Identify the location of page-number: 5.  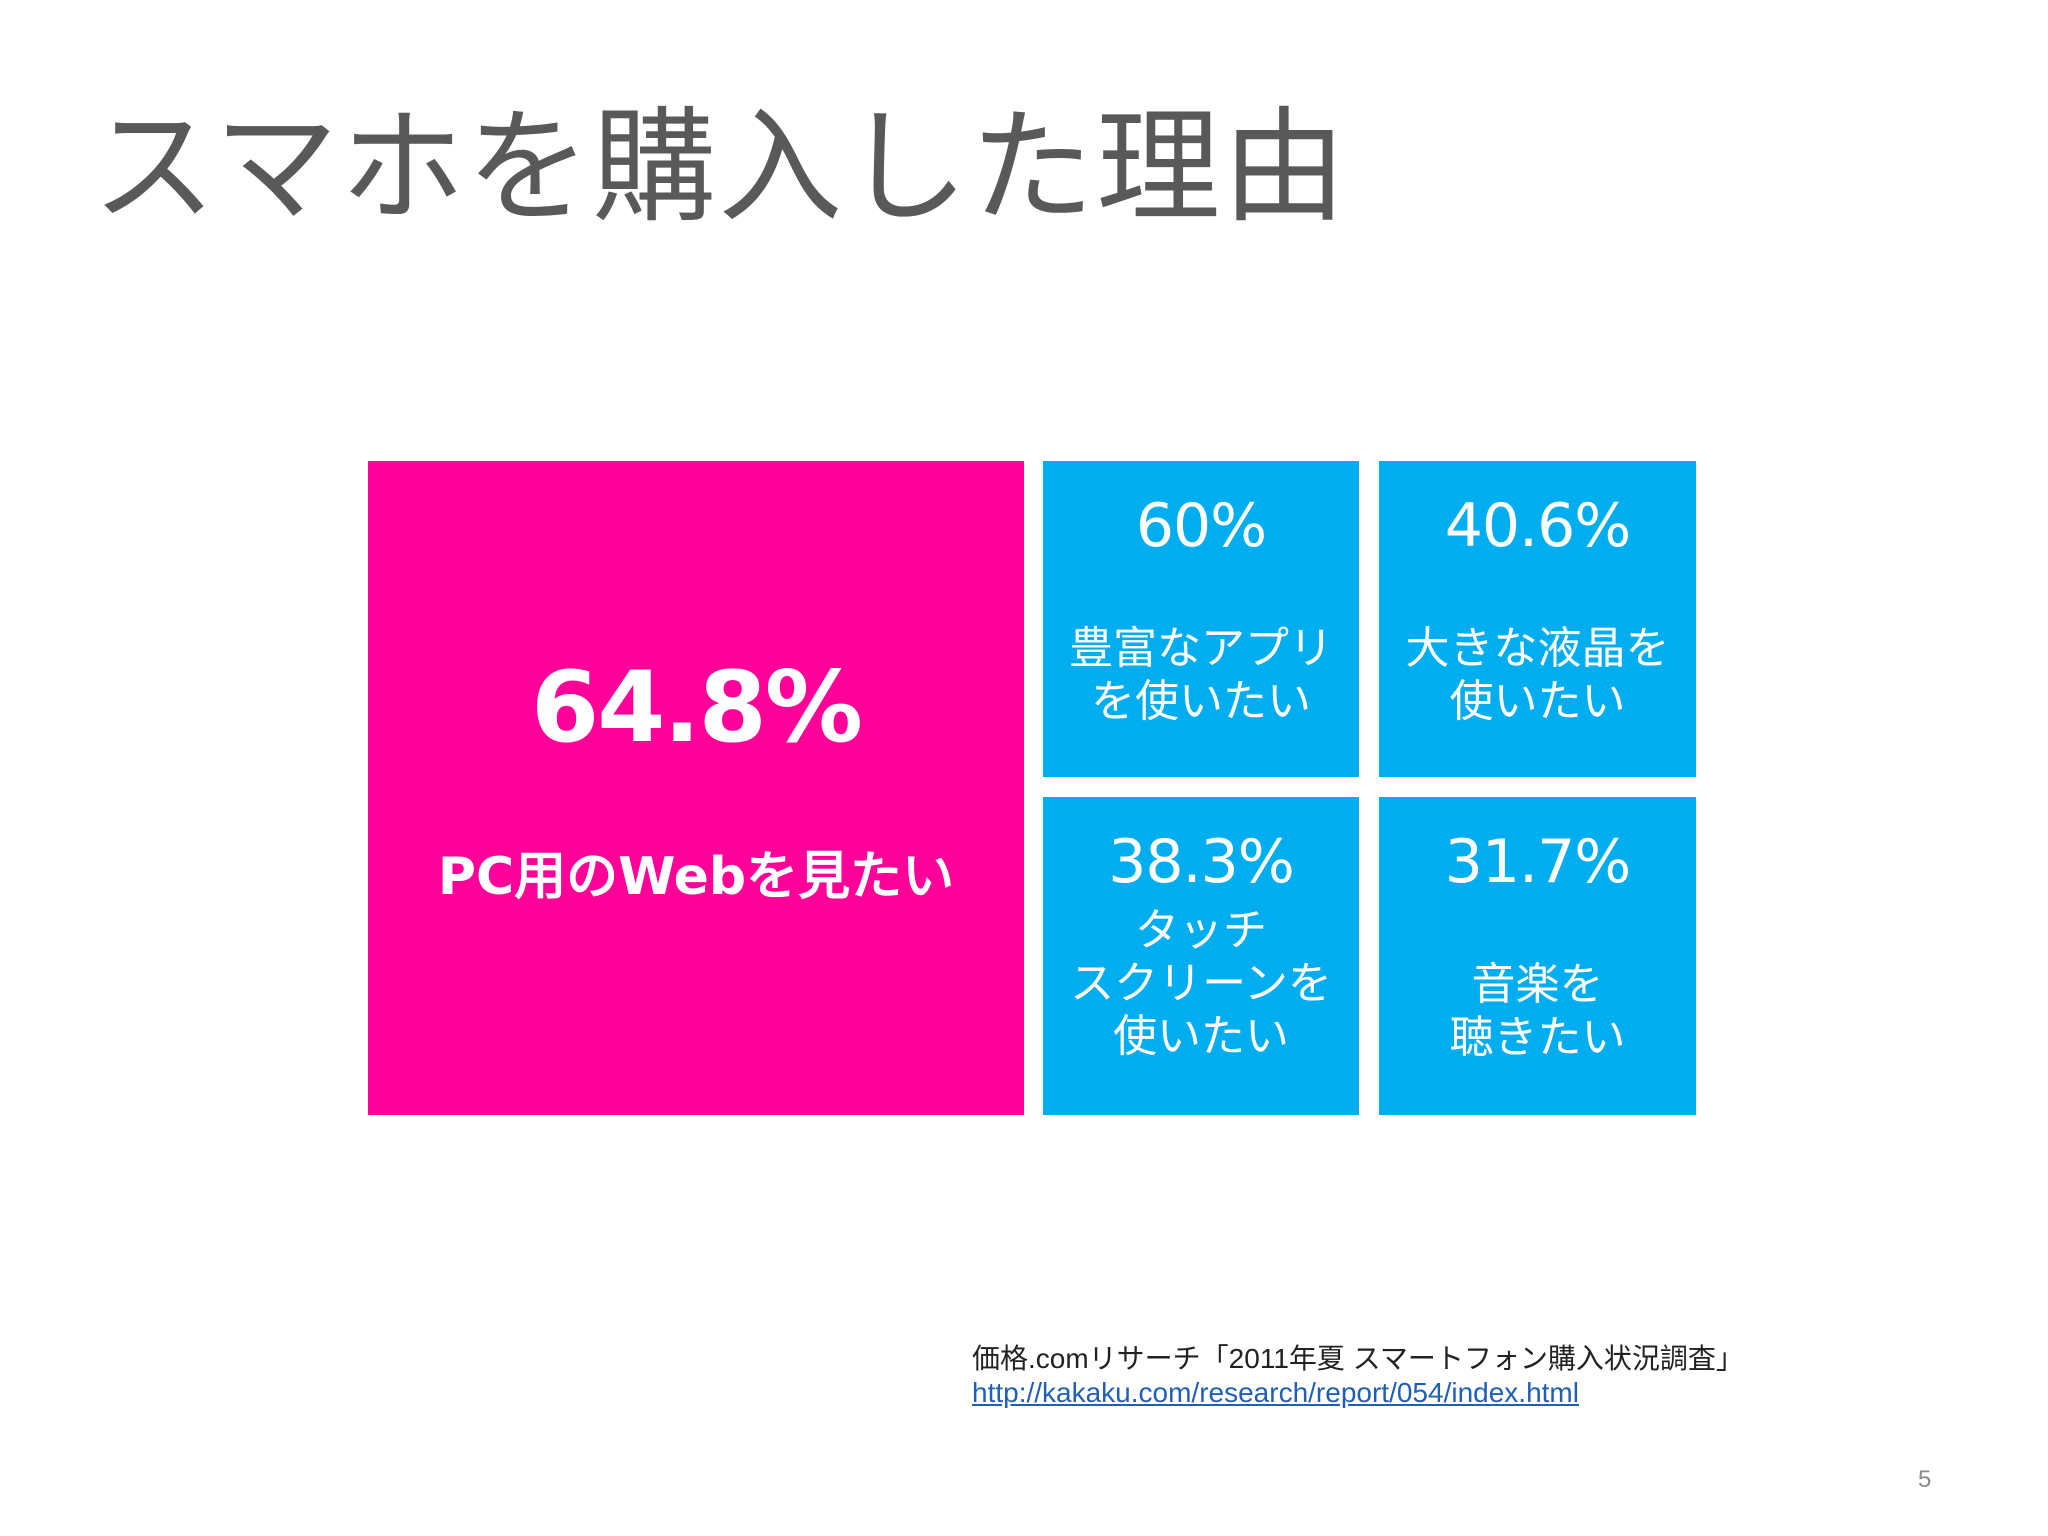
(1925, 1479).